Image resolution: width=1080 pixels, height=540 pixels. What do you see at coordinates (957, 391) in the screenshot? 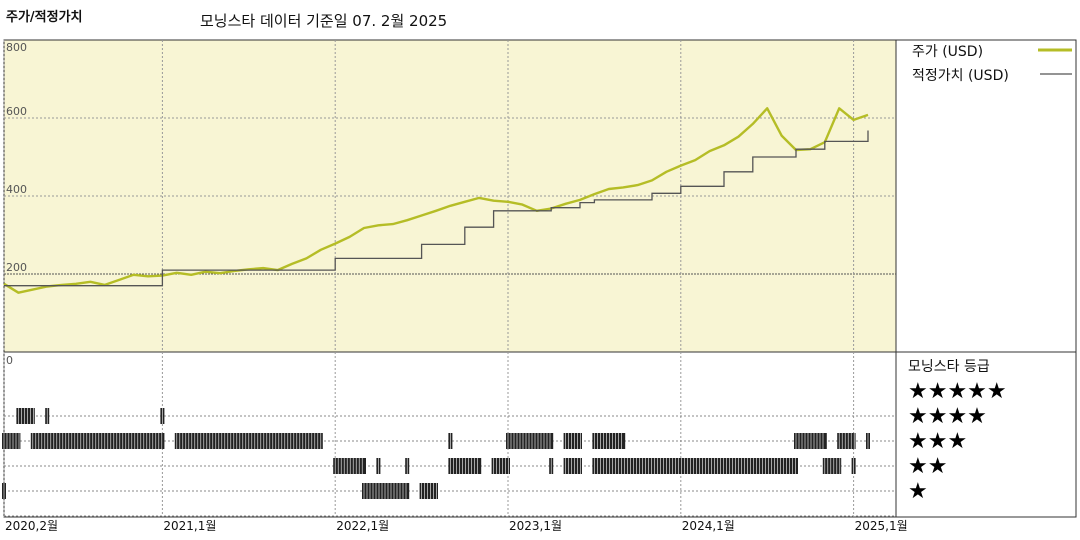
I see `rating-5-stars: ★★★★★` at bounding box center [957, 391].